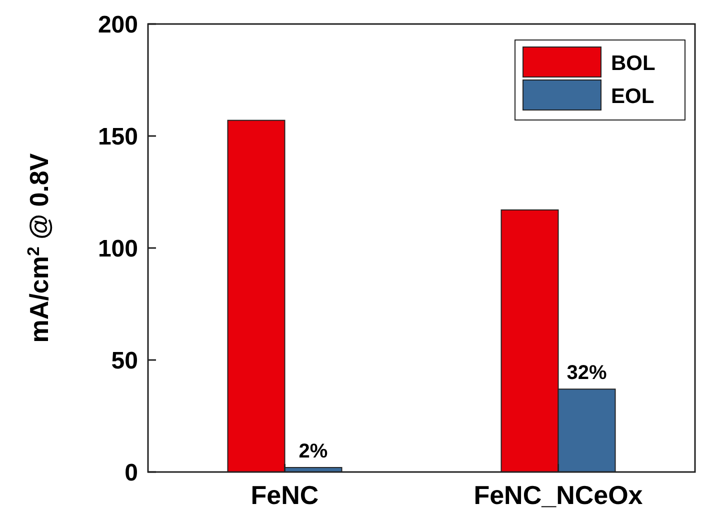 The height and width of the screenshot is (519, 704). What do you see at coordinates (124, 360) in the screenshot?
I see `y-tick-label: 50` at bounding box center [124, 360].